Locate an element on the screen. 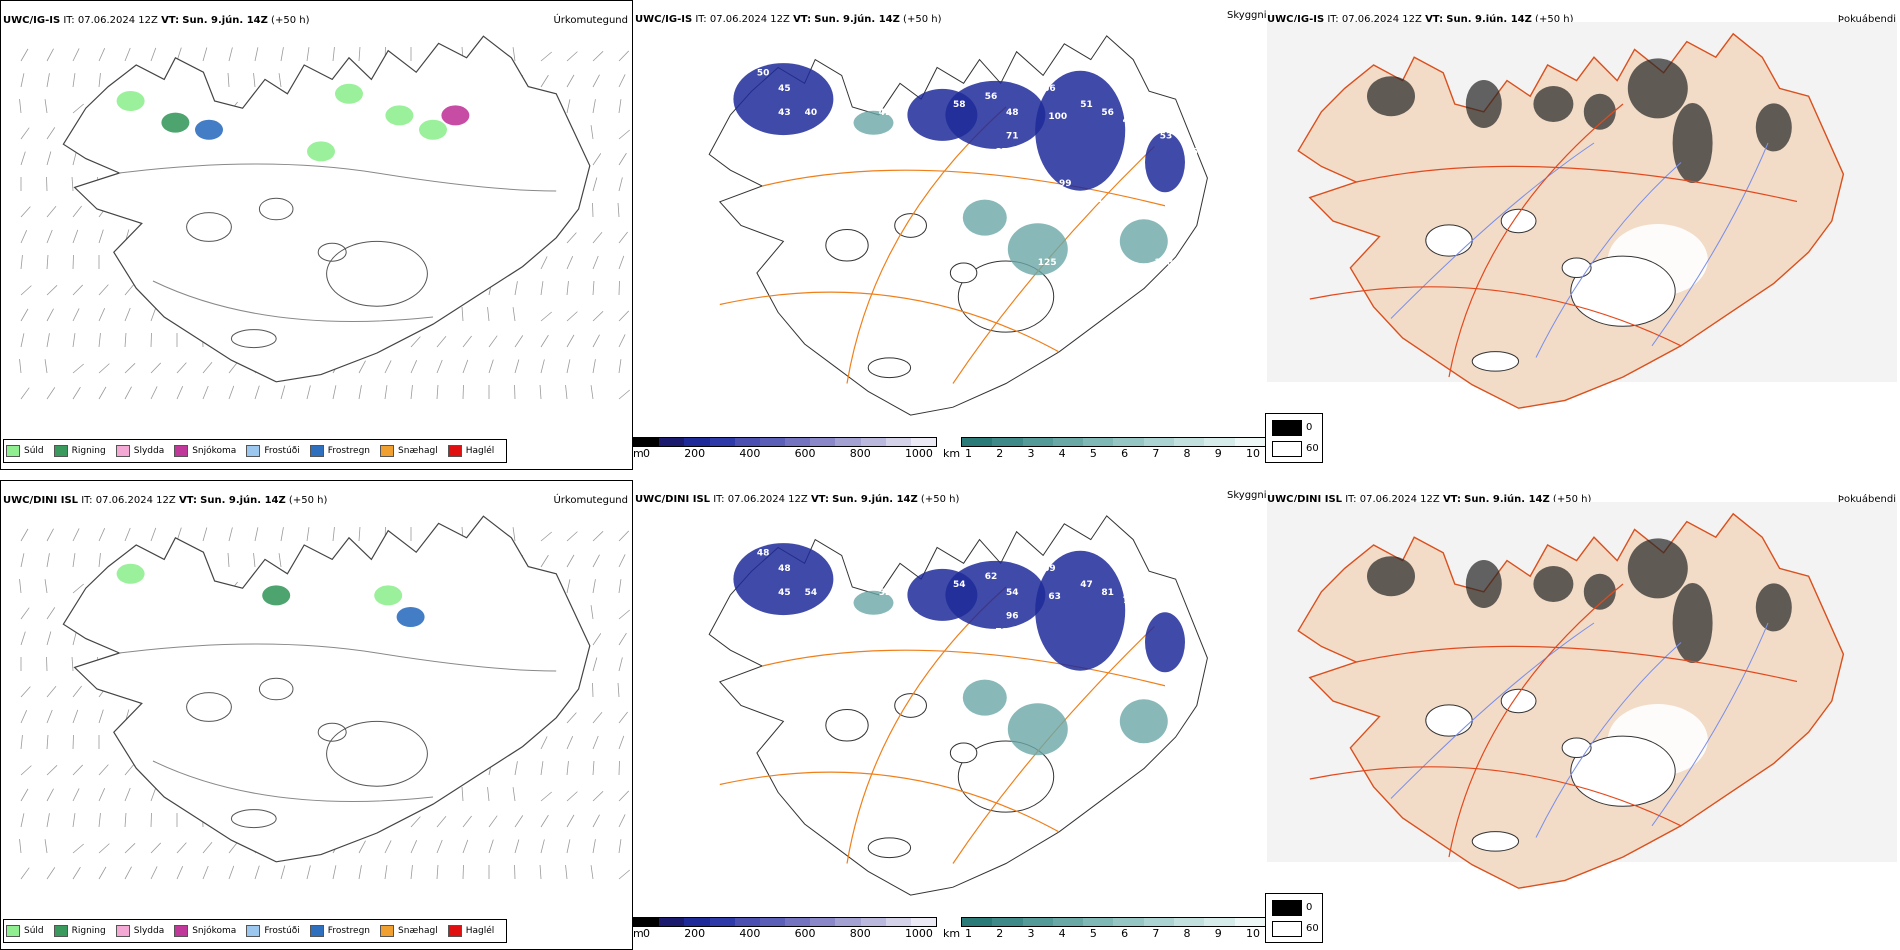 The width and height of the screenshot is (1900, 950). cloud-base-label: 51 is located at coordinates (1086, 105).